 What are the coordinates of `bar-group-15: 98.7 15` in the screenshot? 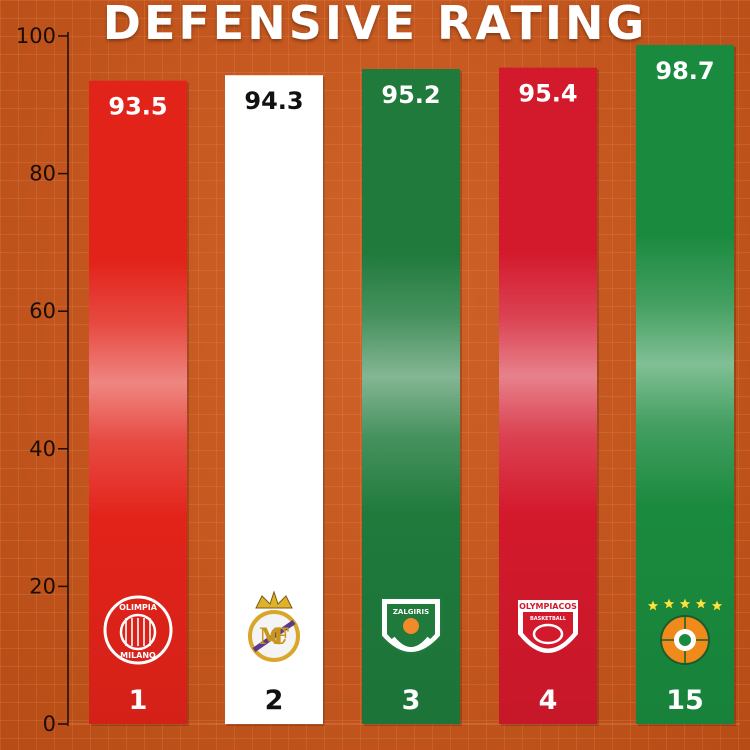 It's located at (686, 385).